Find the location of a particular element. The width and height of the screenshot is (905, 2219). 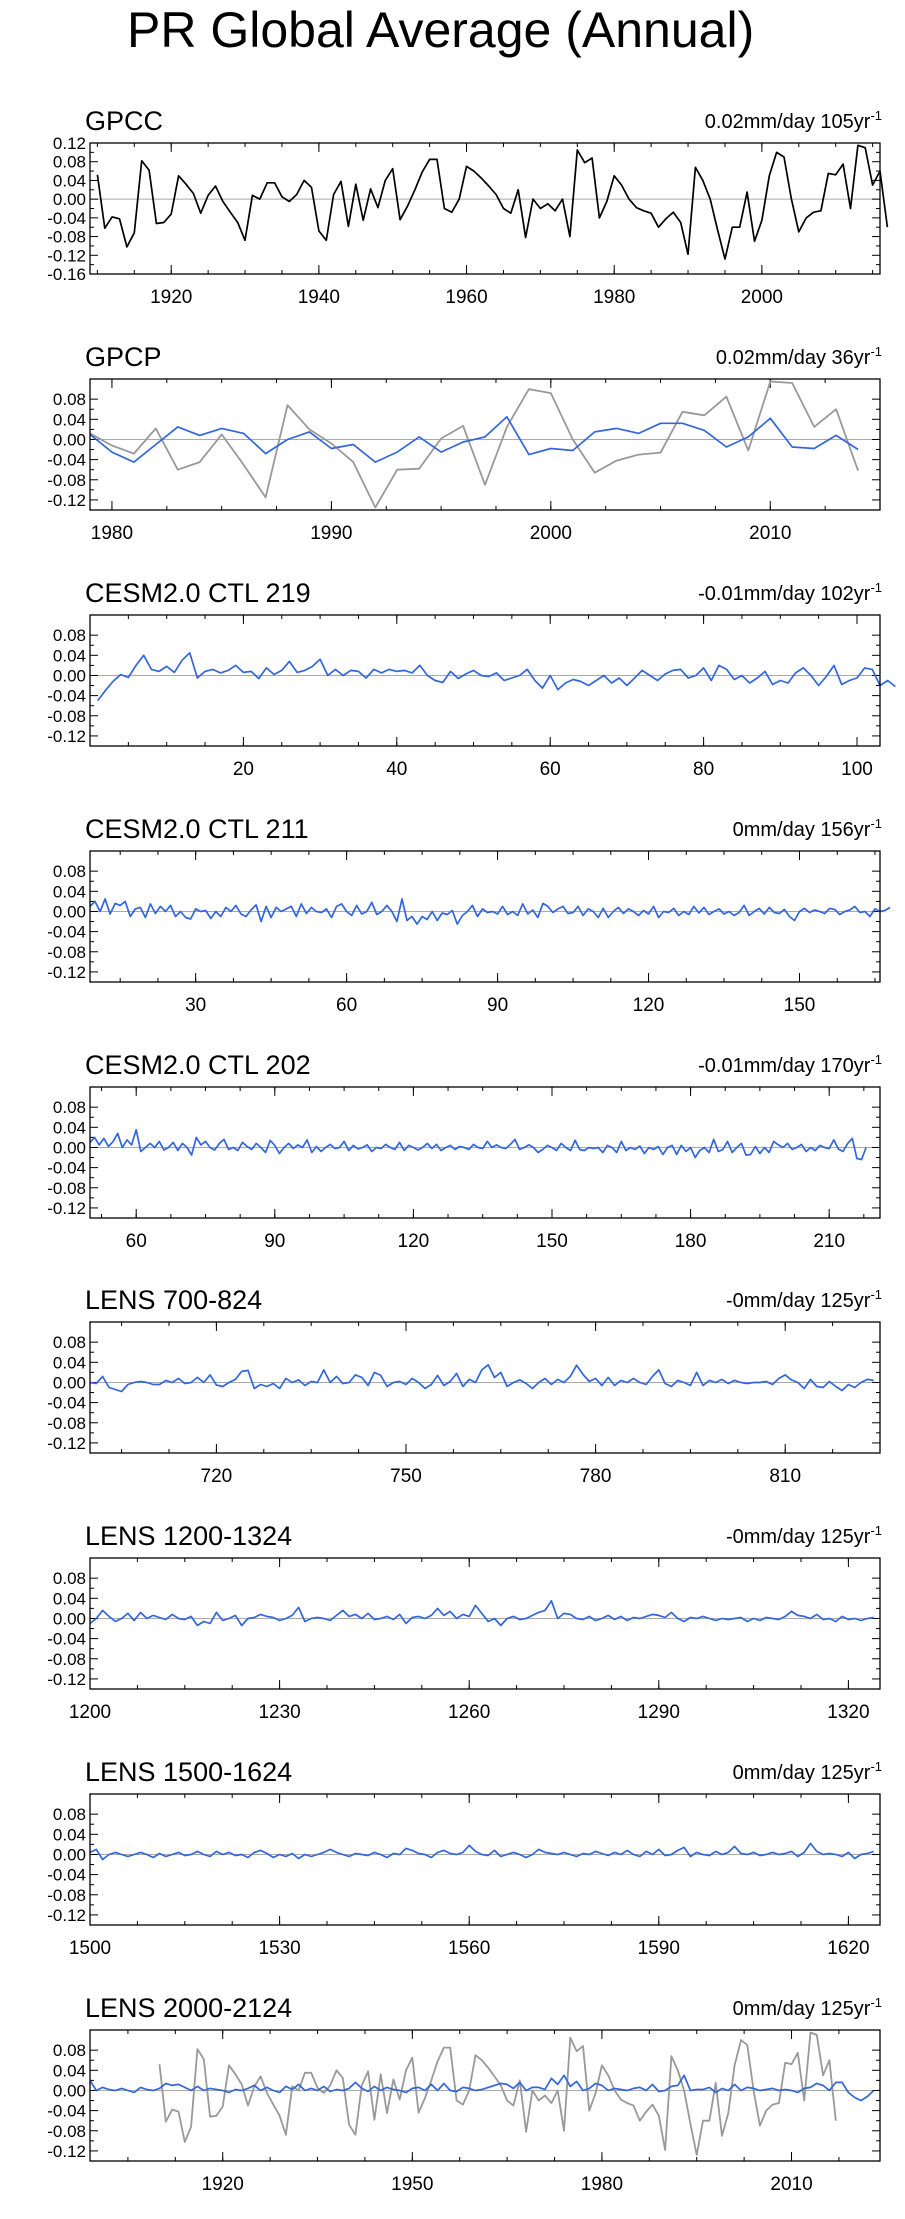

trend-label: 0.02mm/day 36yr-1 is located at coordinates (799, 356).